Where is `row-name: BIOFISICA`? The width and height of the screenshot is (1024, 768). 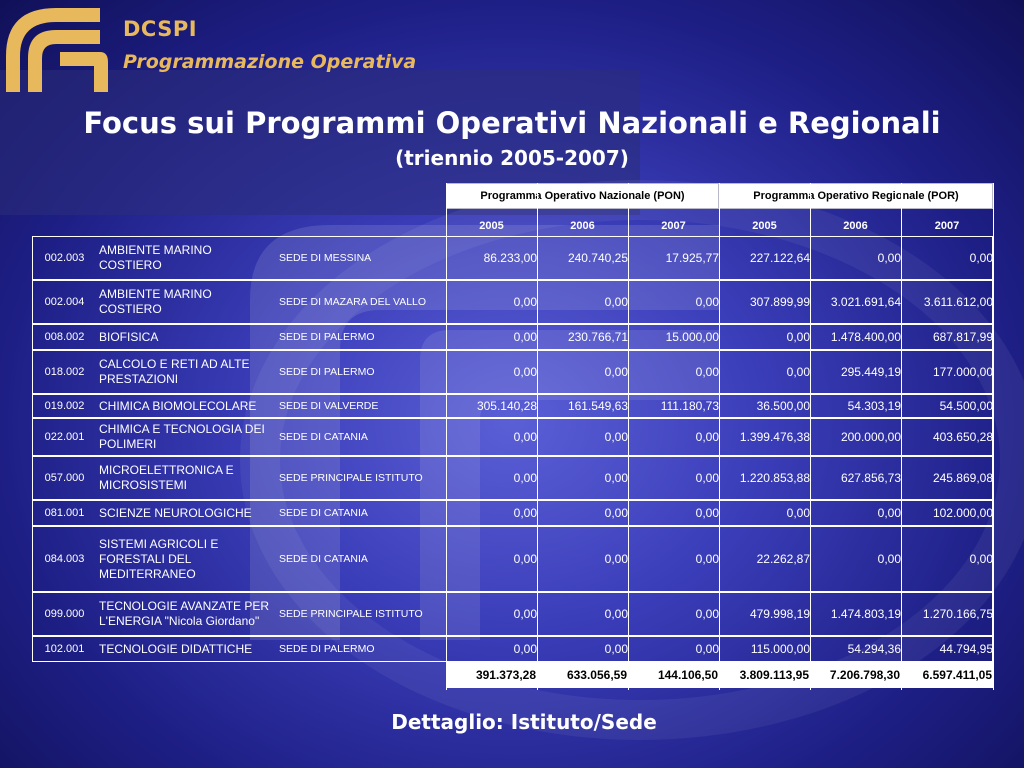 row-name: BIOFISICA is located at coordinates (129, 336).